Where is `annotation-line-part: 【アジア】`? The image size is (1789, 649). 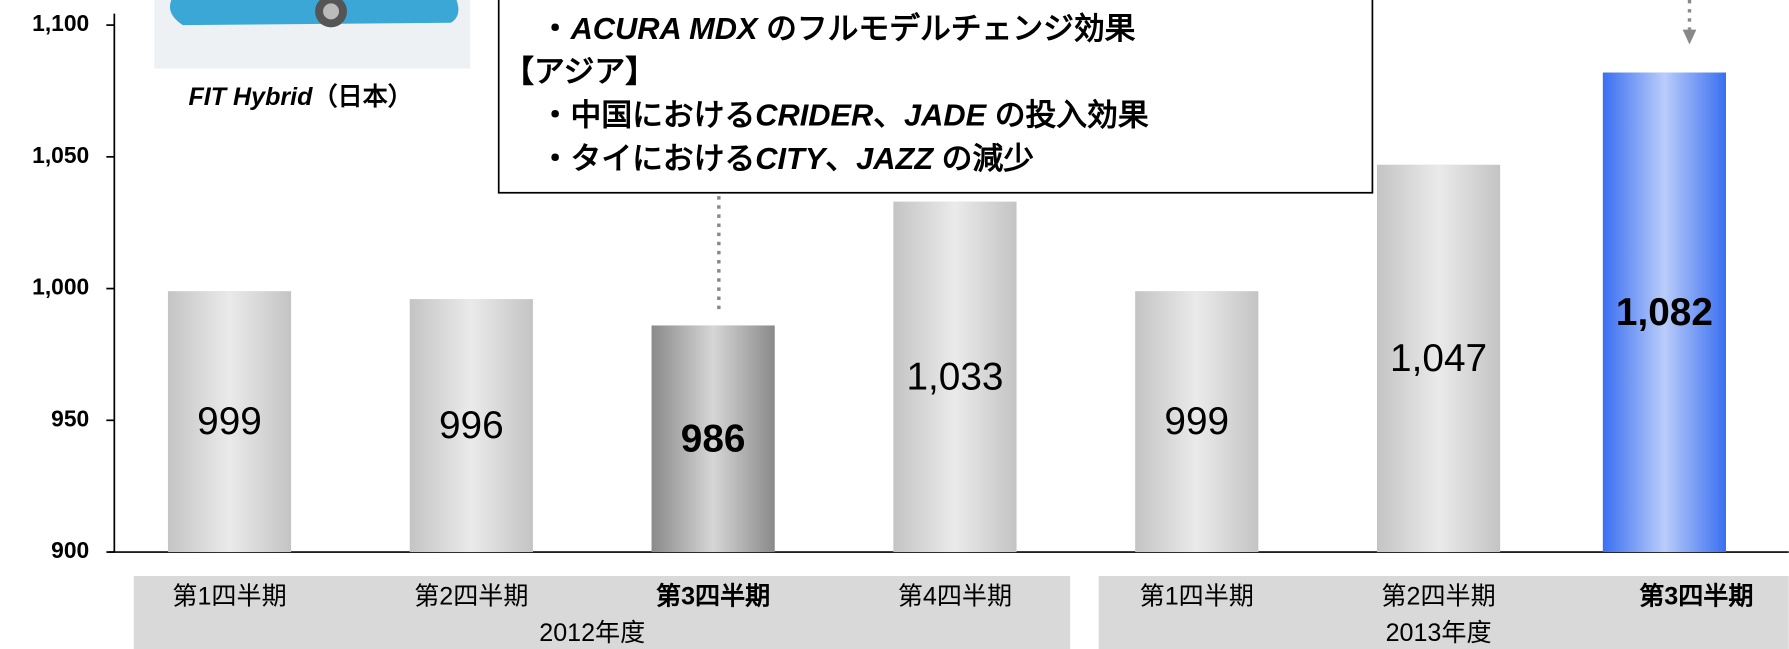 annotation-line-part: 【アジア】 is located at coordinates (579, 71).